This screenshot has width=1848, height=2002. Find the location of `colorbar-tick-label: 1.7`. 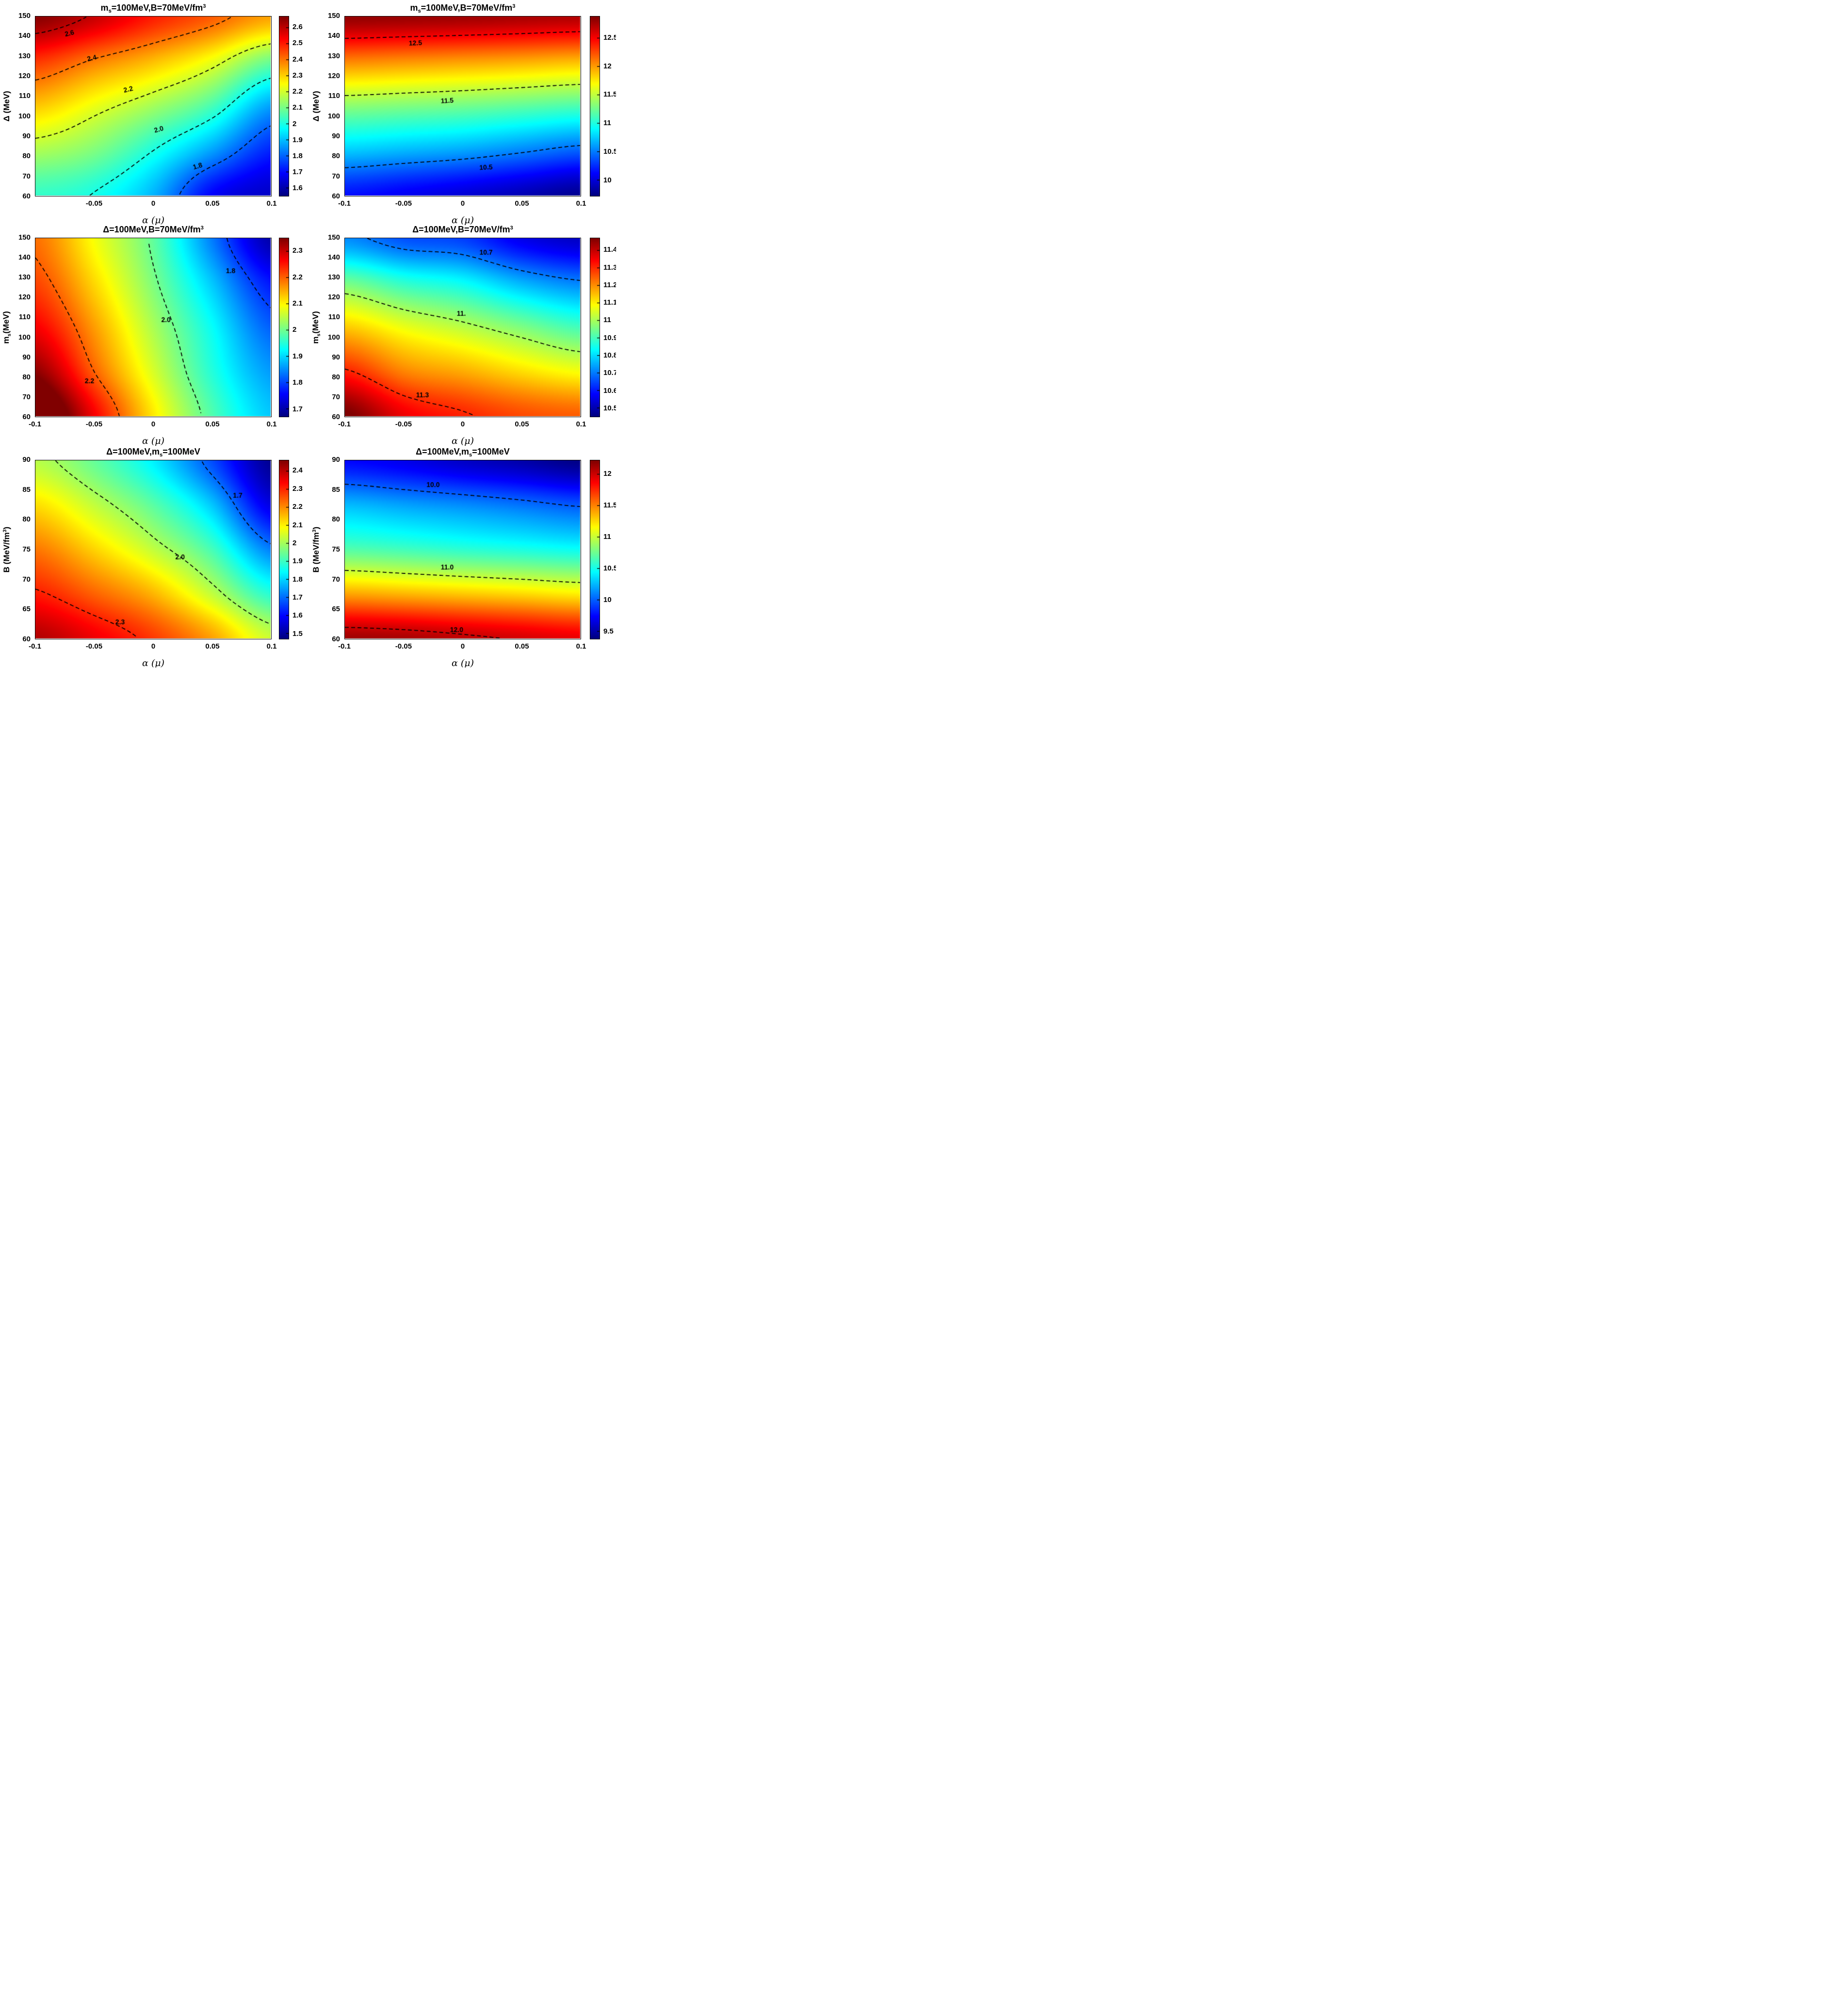

colorbar-tick-label: 1.7 is located at coordinates (297, 597).